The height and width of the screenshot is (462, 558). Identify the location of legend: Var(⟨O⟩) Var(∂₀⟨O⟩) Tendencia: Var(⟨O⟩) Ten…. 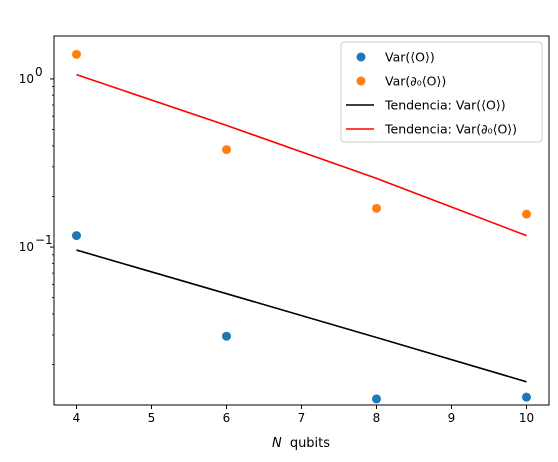
(441, 92).